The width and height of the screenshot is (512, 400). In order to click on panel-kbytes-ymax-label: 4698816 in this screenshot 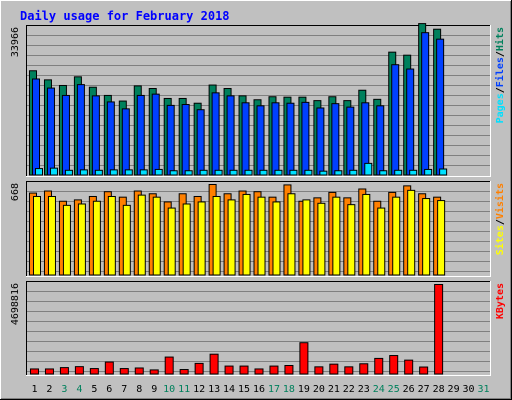, I will do `click(15, 304)`.